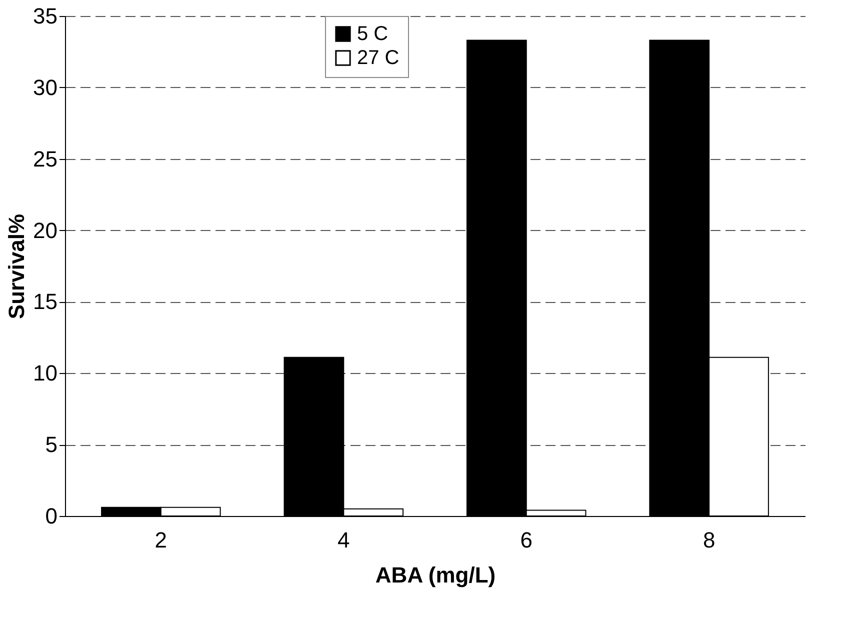  I want to click on y-tick-label: 30, so click(45, 87).